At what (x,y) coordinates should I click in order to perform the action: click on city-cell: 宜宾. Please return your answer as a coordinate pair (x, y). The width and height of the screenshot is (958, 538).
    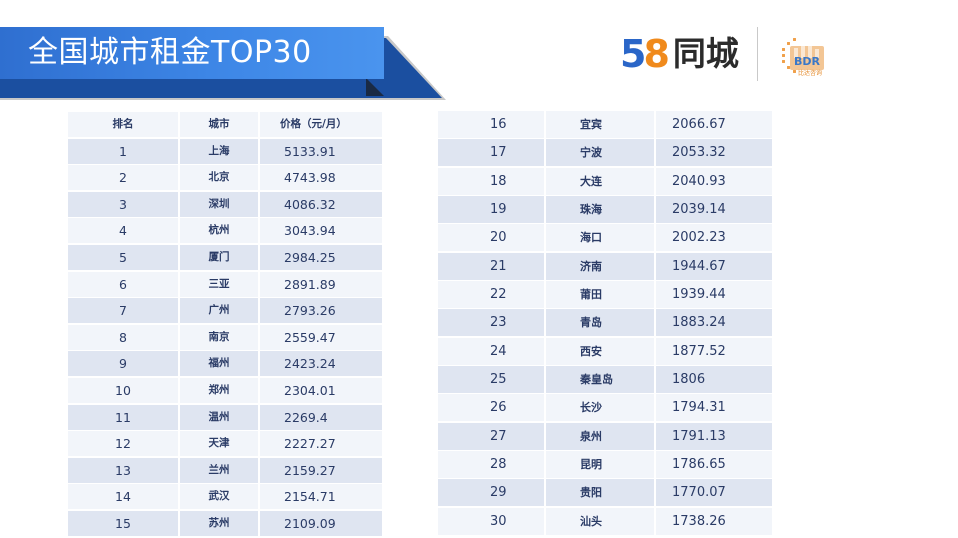
    Looking at the image, I should click on (600, 124).